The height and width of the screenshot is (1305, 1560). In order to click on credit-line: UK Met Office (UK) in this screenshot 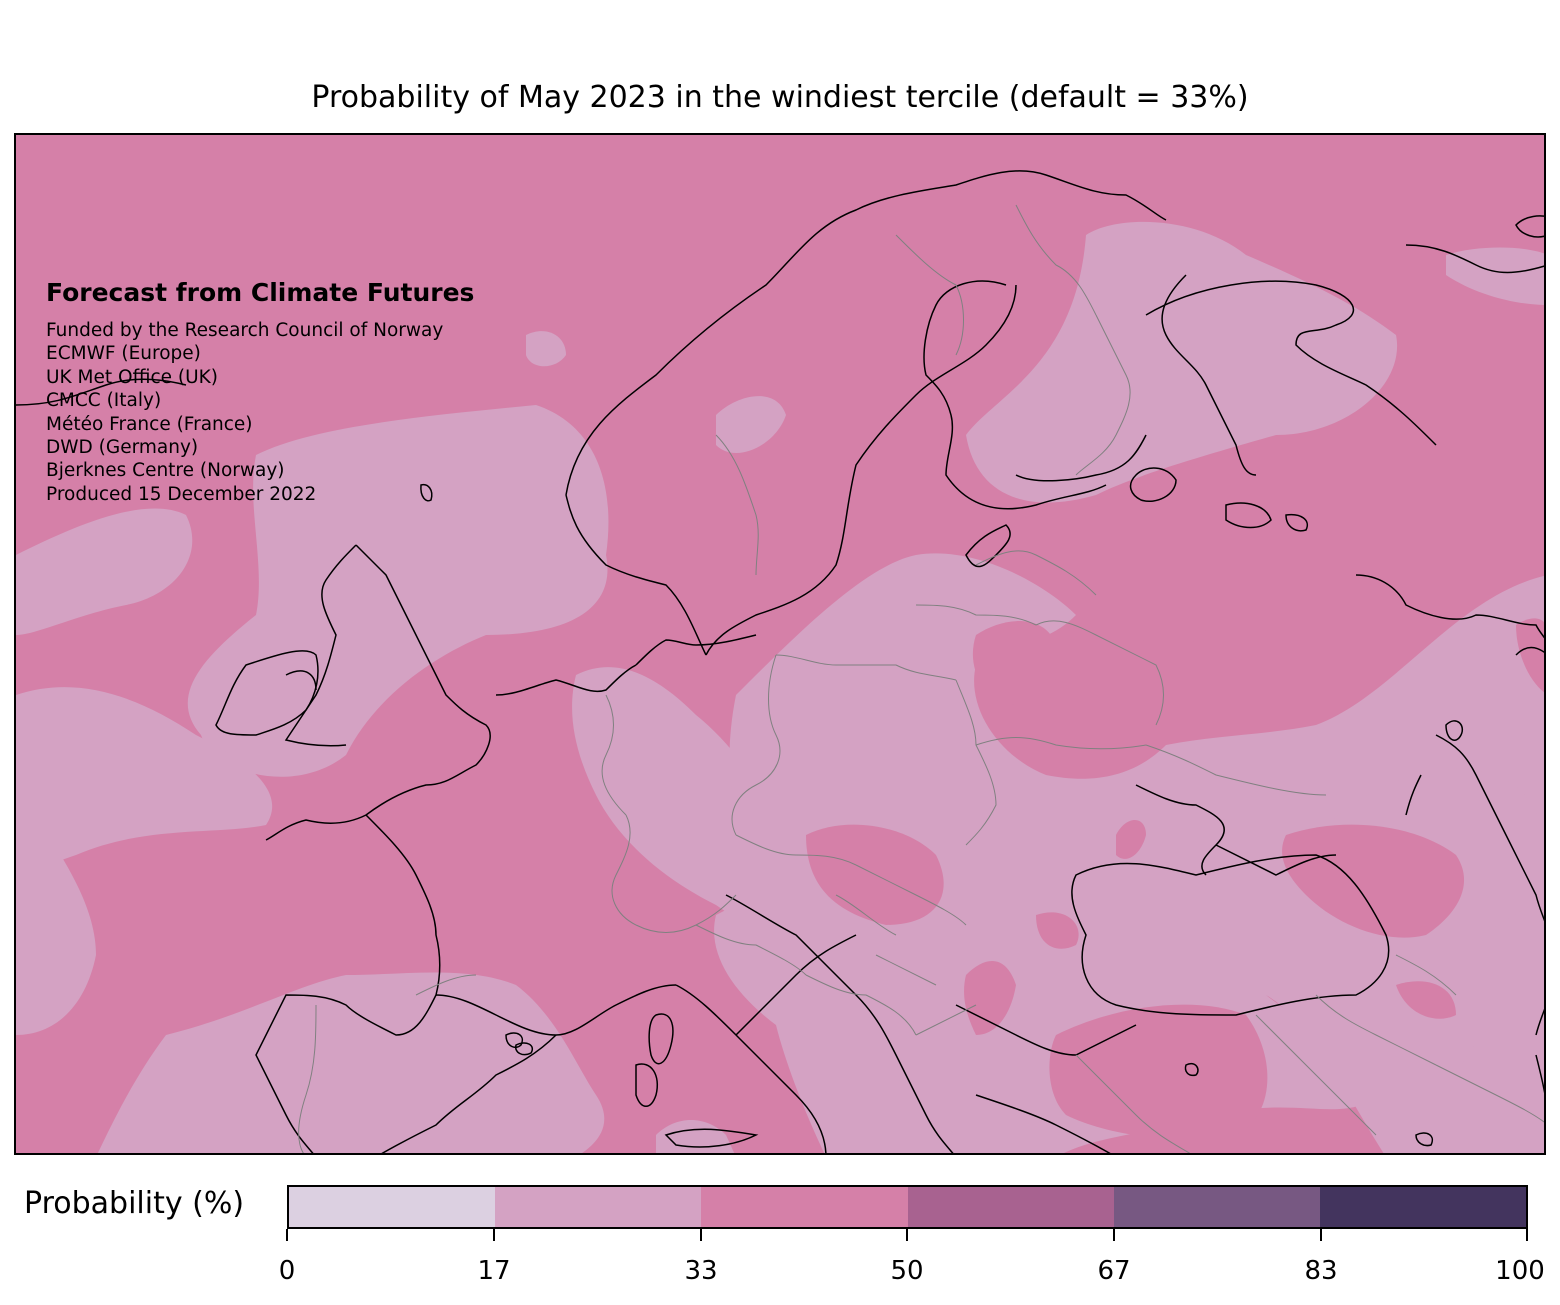, I will do `click(132, 377)`.